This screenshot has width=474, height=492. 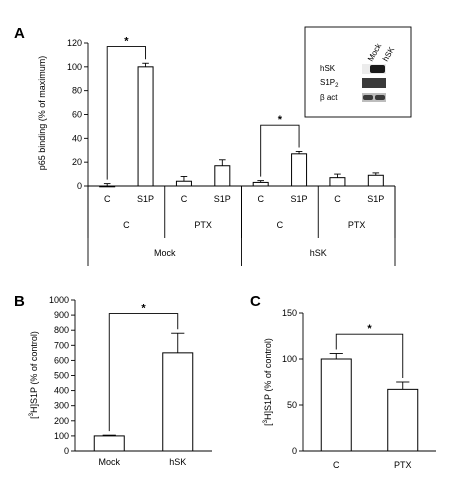 What do you see at coordinates (329, 83) in the screenshot?
I see `blot-row-s1p2: S1P2` at bounding box center [329, 83].